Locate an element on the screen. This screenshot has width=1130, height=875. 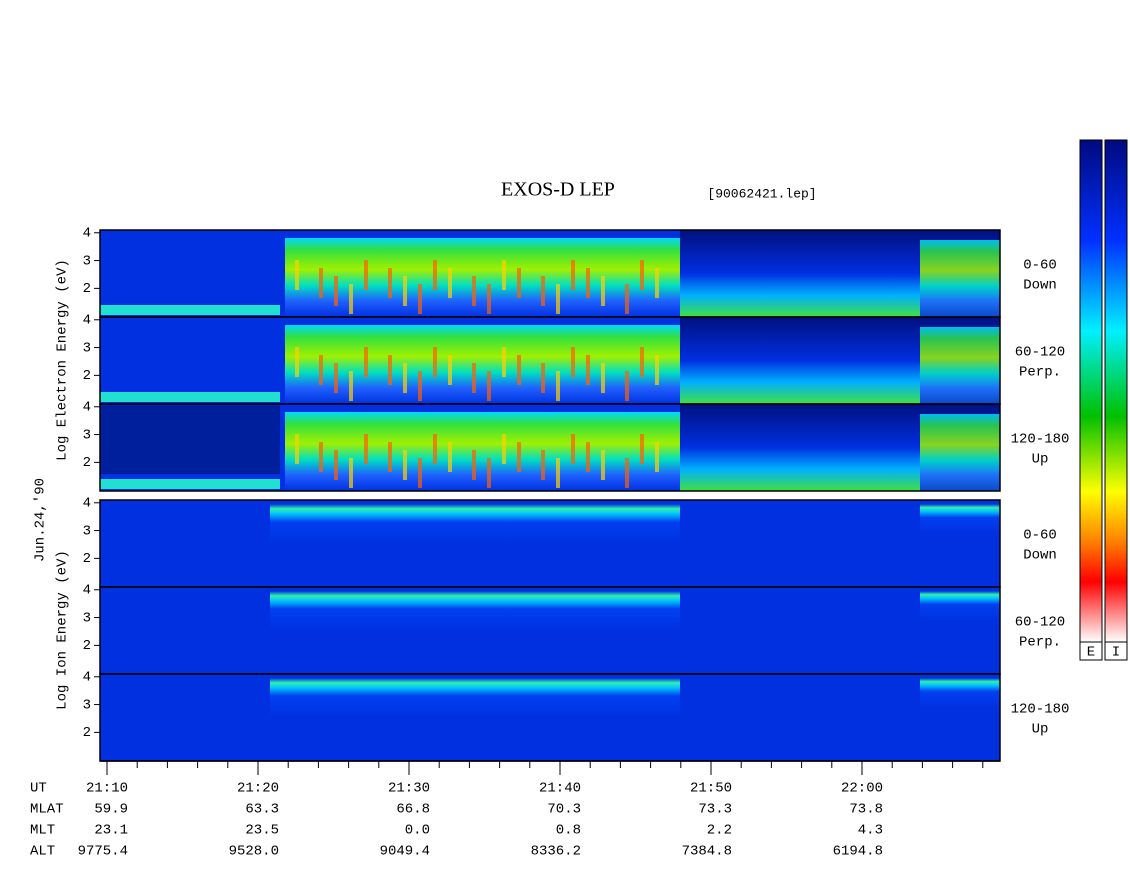
colorbar is located at coordinates (1116, 391).